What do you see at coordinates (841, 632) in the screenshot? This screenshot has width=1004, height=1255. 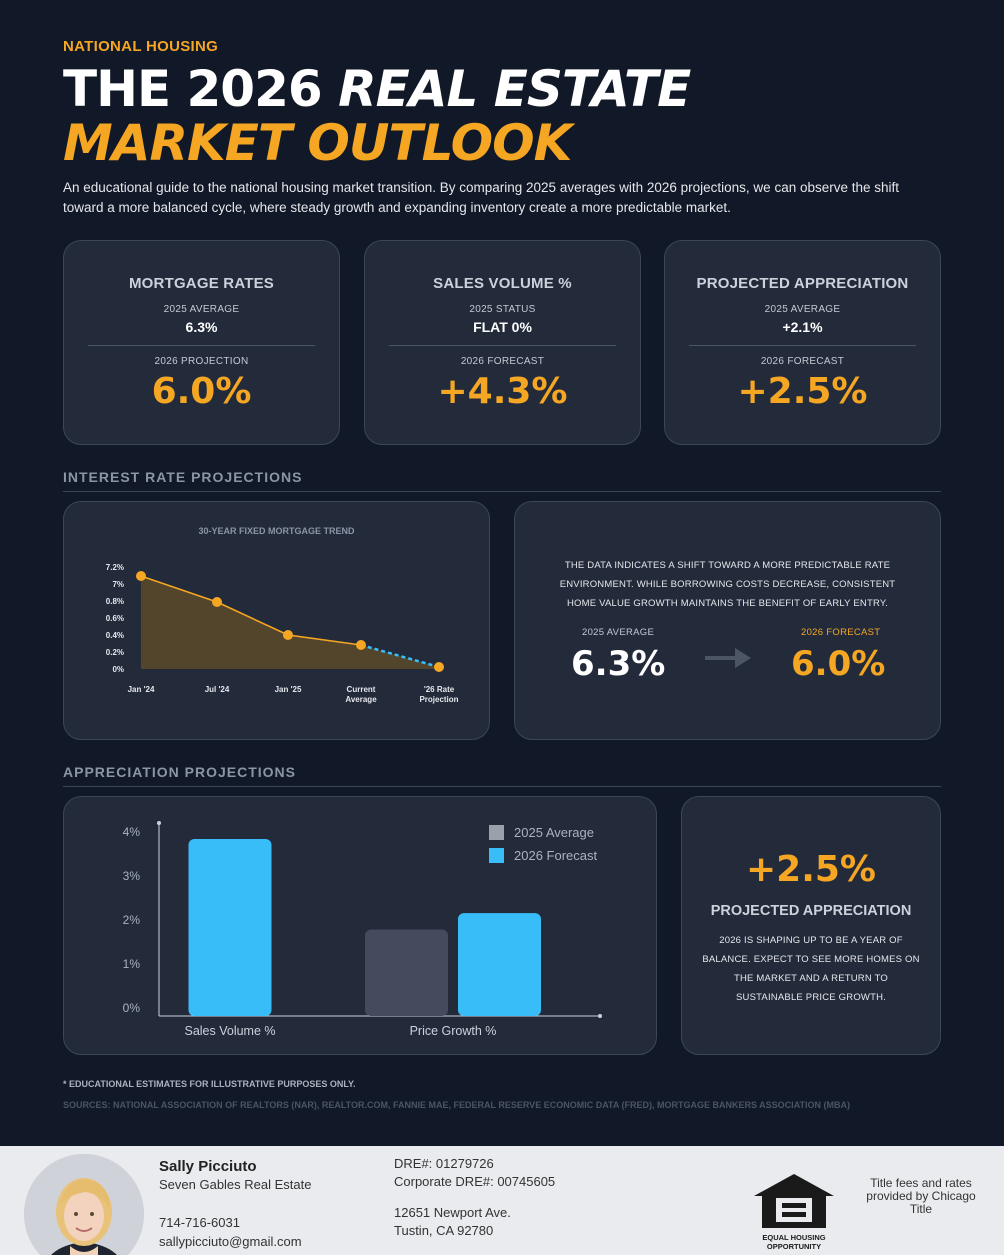 I see `rate-2026-label: 2026 FORECAST` at bounding box center [841, 632].